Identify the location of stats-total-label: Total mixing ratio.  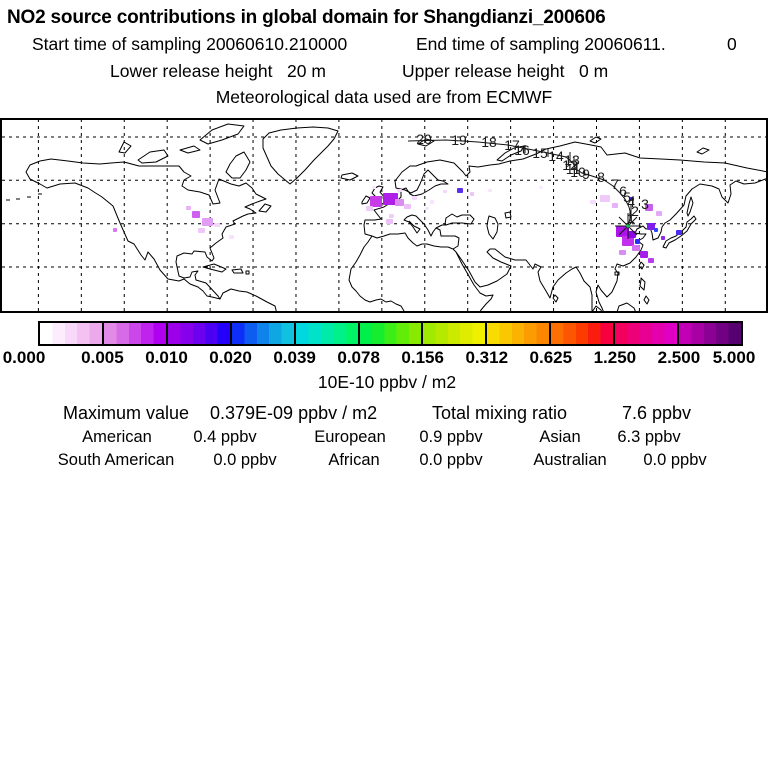
(500, 413).